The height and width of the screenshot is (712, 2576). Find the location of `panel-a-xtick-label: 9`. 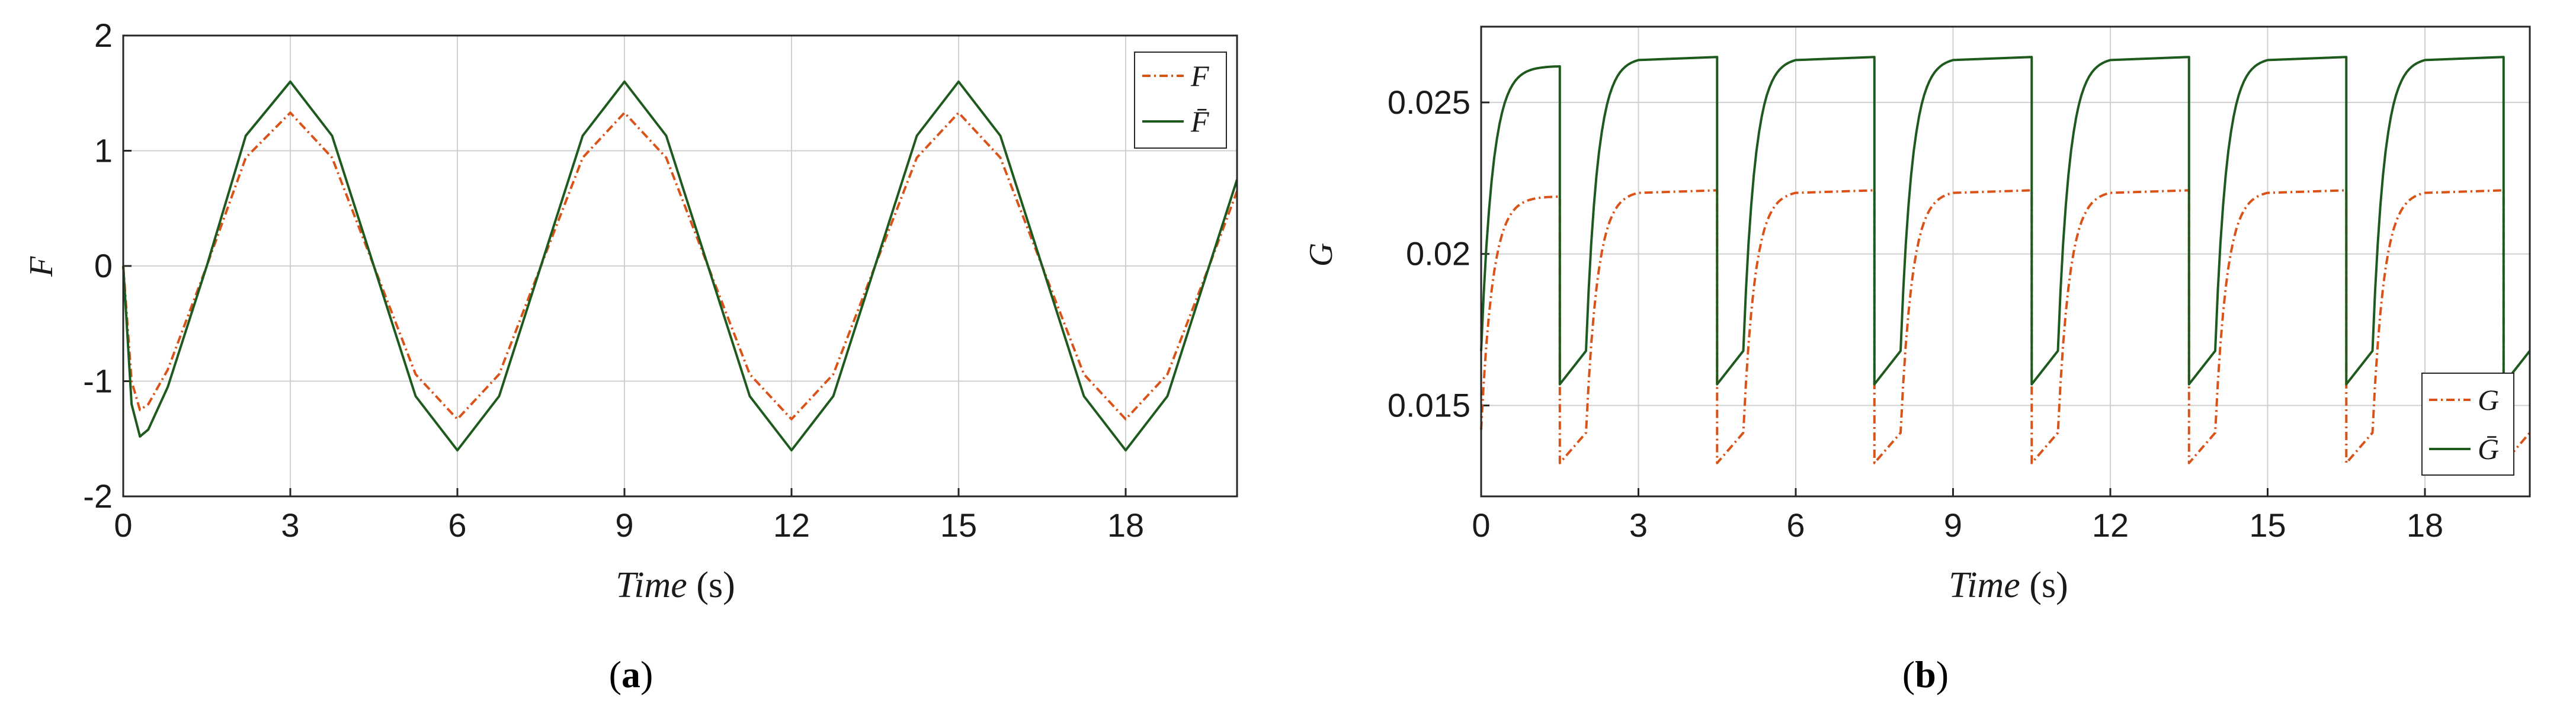

panel-a-xtick-label: 9 is located at coordinates (624, 525).